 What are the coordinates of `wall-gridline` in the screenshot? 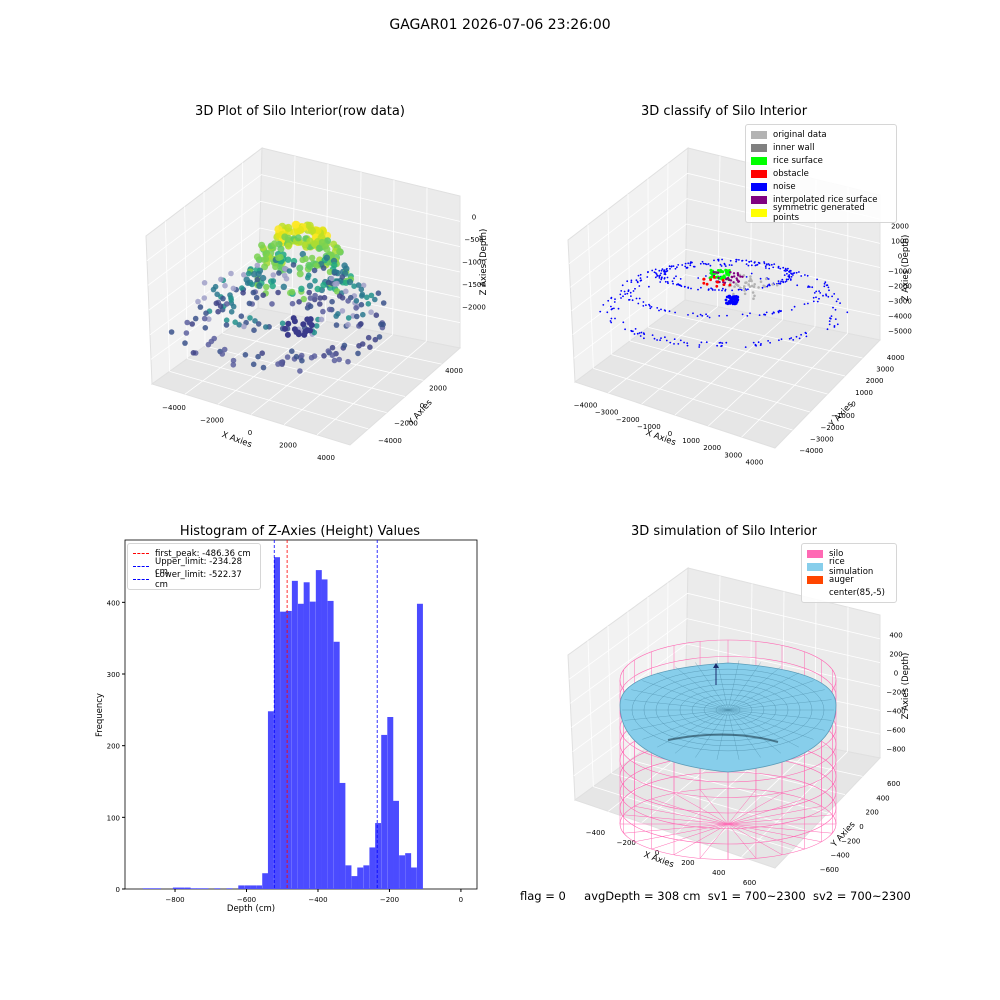 It's located at (848, 679).